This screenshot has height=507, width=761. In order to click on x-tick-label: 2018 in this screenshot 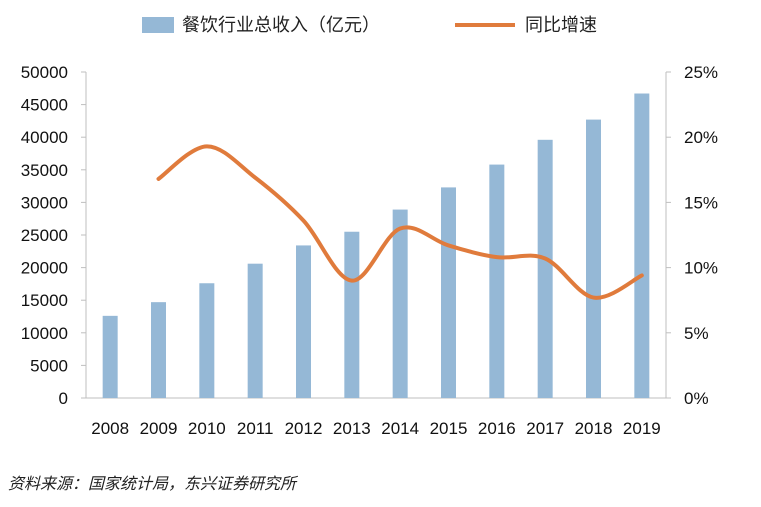, I will do `click(594, 428)`.